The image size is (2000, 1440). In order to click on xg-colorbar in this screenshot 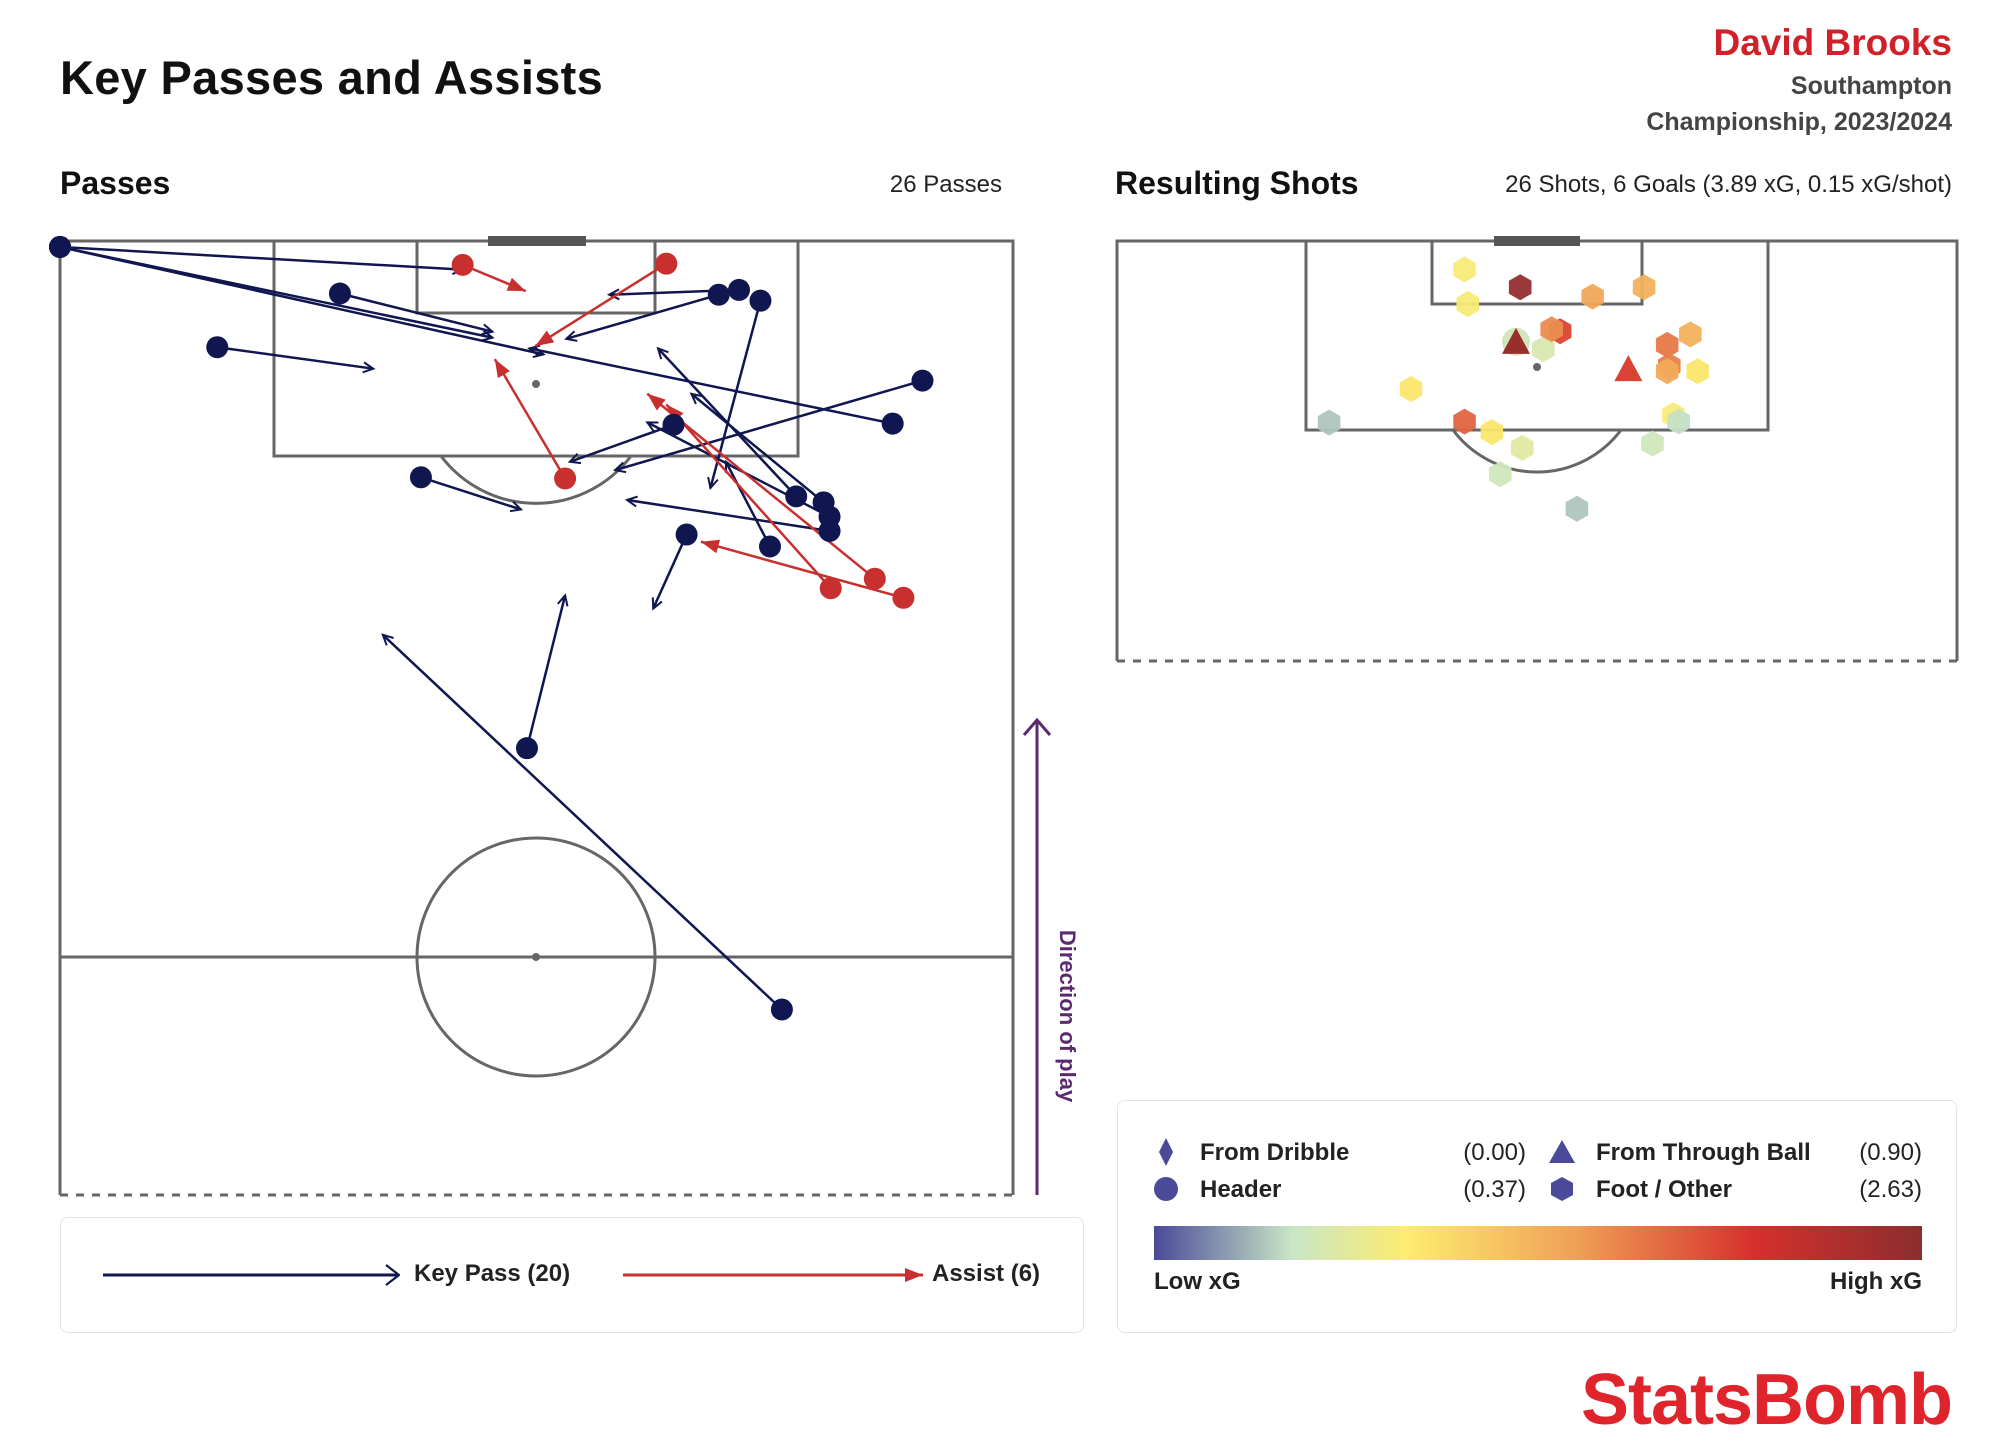, I will do `click(1538, 1243)`.